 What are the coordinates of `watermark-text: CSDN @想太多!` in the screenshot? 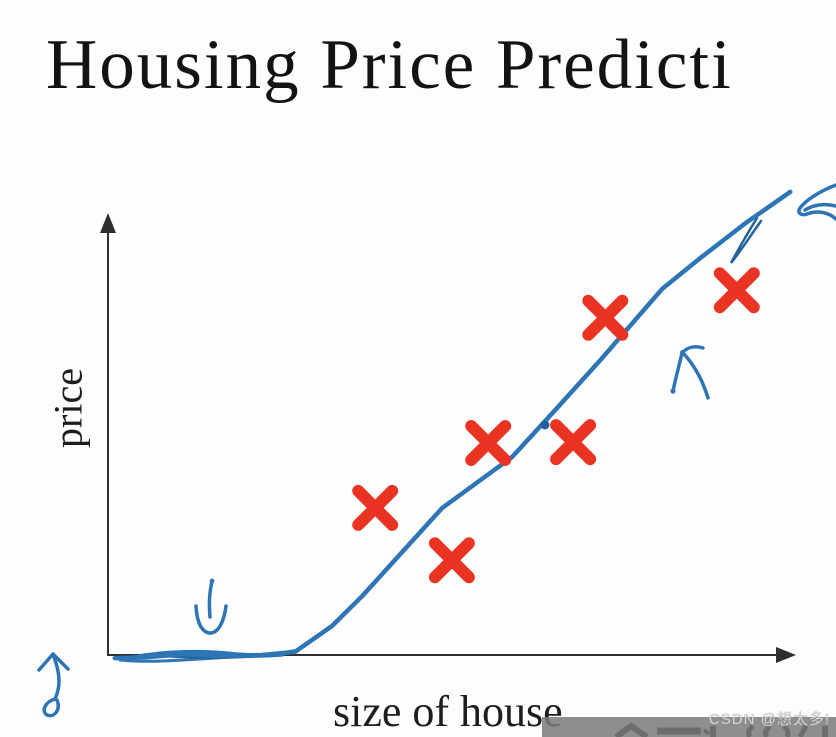 It's located at (769, 719).